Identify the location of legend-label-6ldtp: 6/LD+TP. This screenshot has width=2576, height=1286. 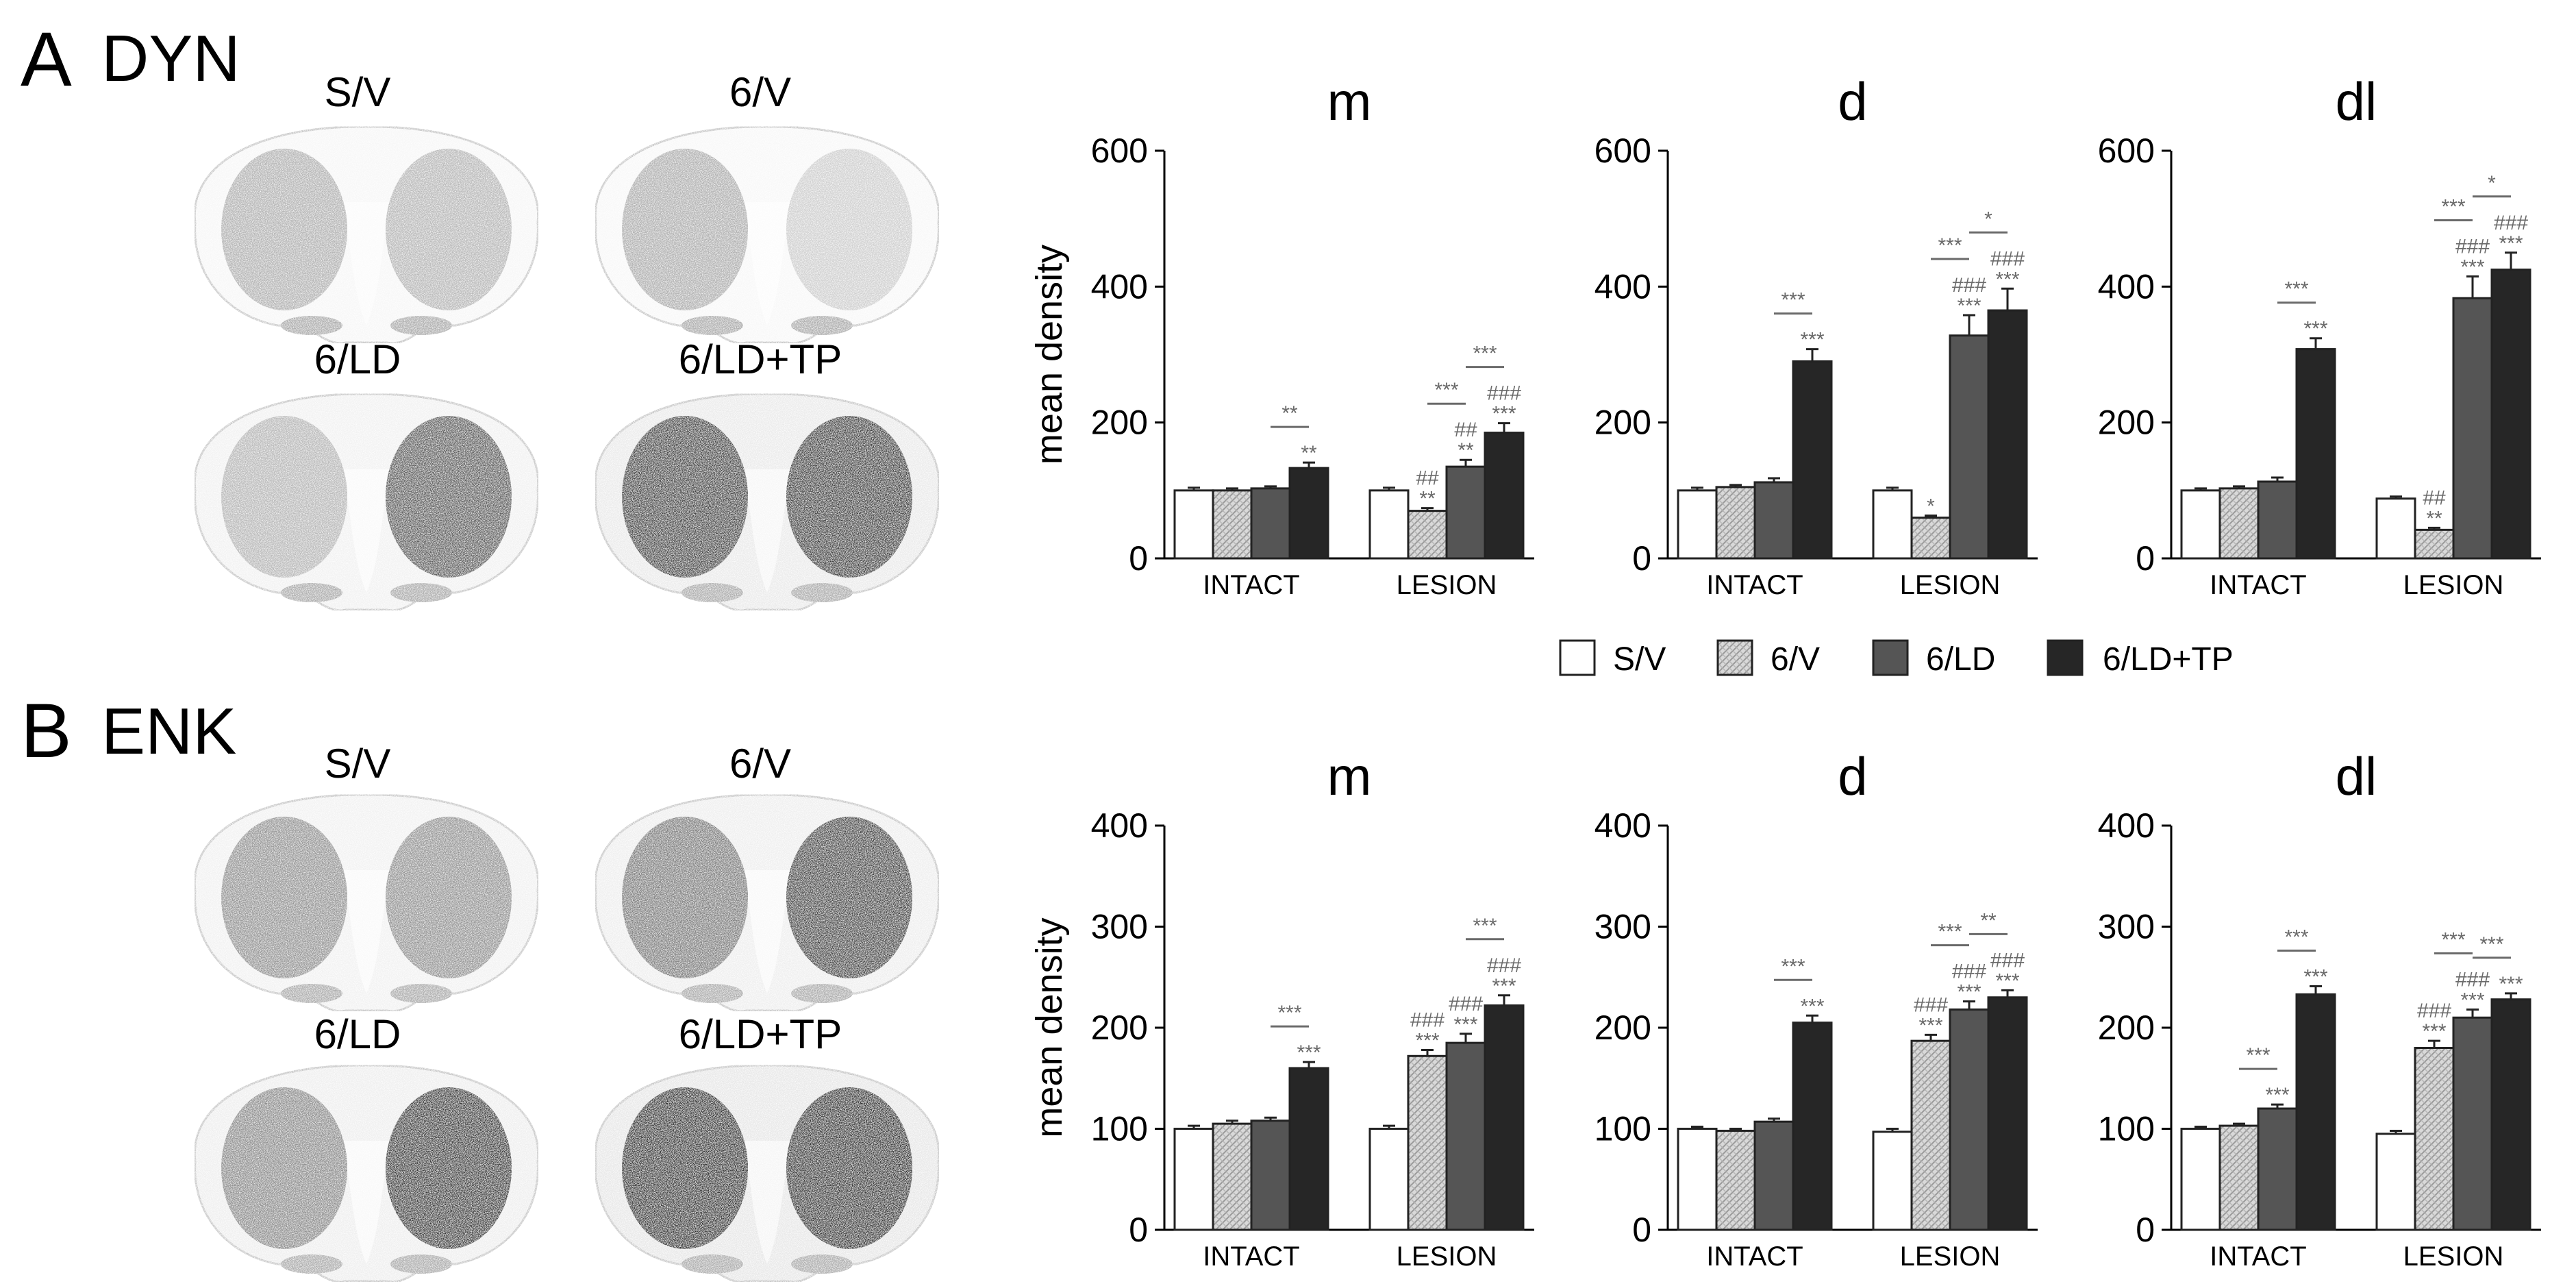
(2168, 659).